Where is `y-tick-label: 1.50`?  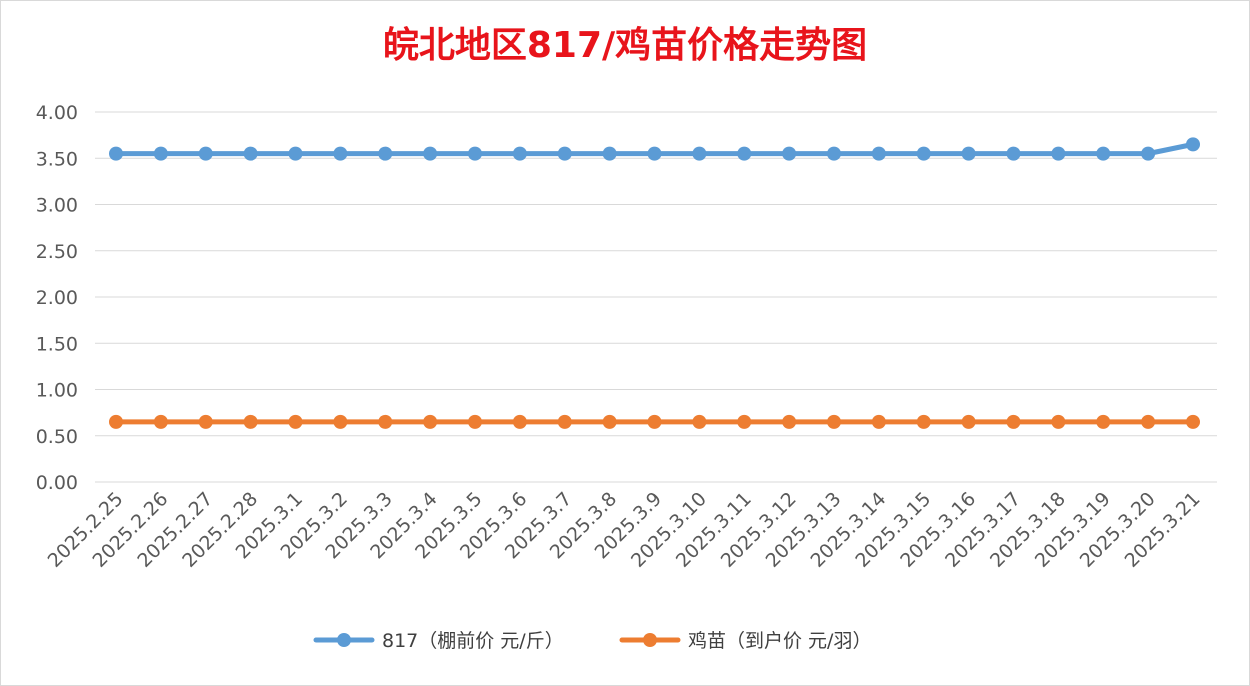
y-tick-label: 1.50 is located at coordinates (57, 344).